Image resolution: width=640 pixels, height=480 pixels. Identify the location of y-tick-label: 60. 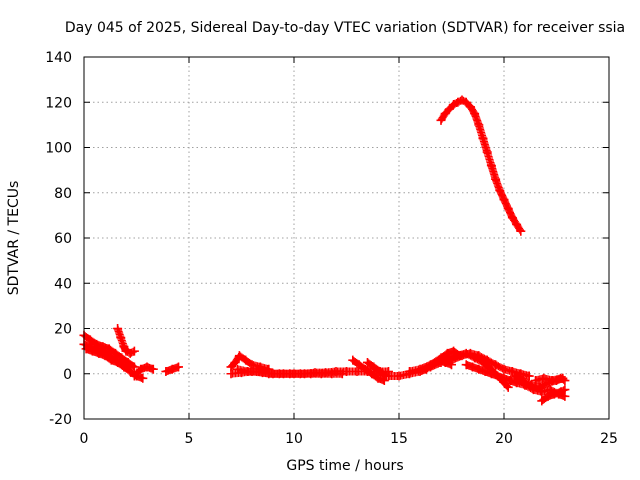
(63, 239).